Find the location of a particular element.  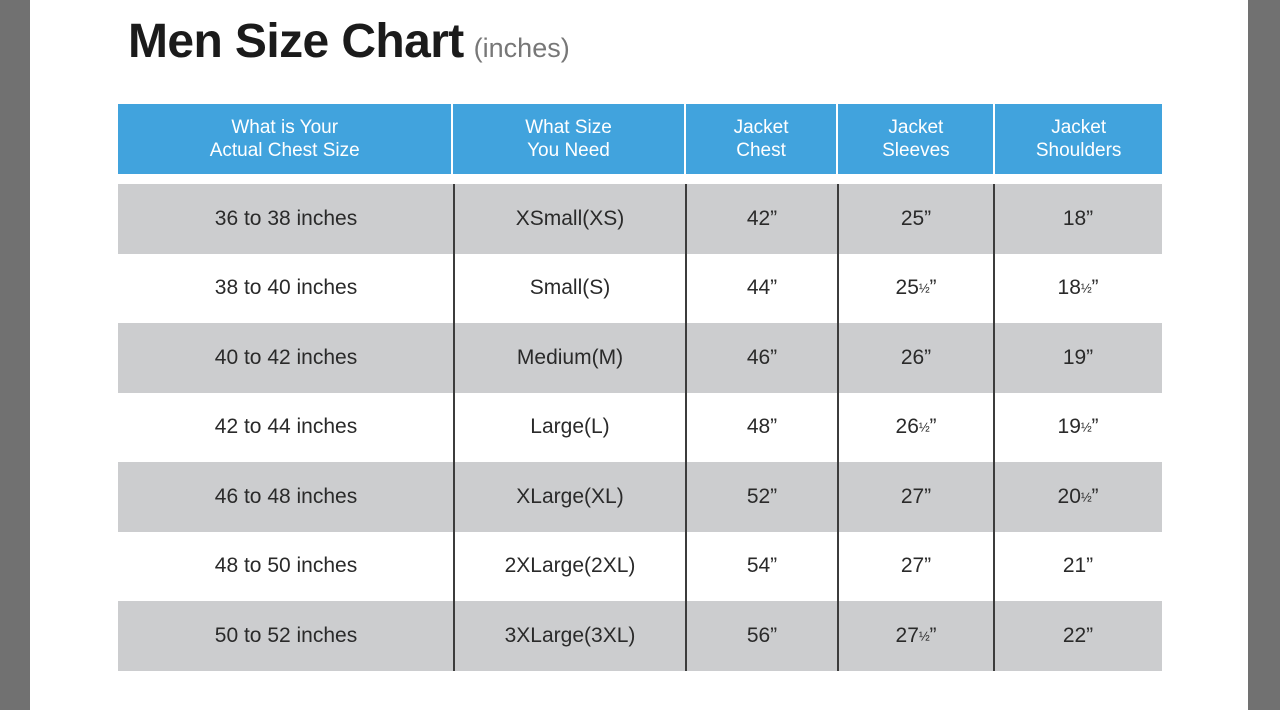

cell-value: 27½” is located at coordinates (916, 635).